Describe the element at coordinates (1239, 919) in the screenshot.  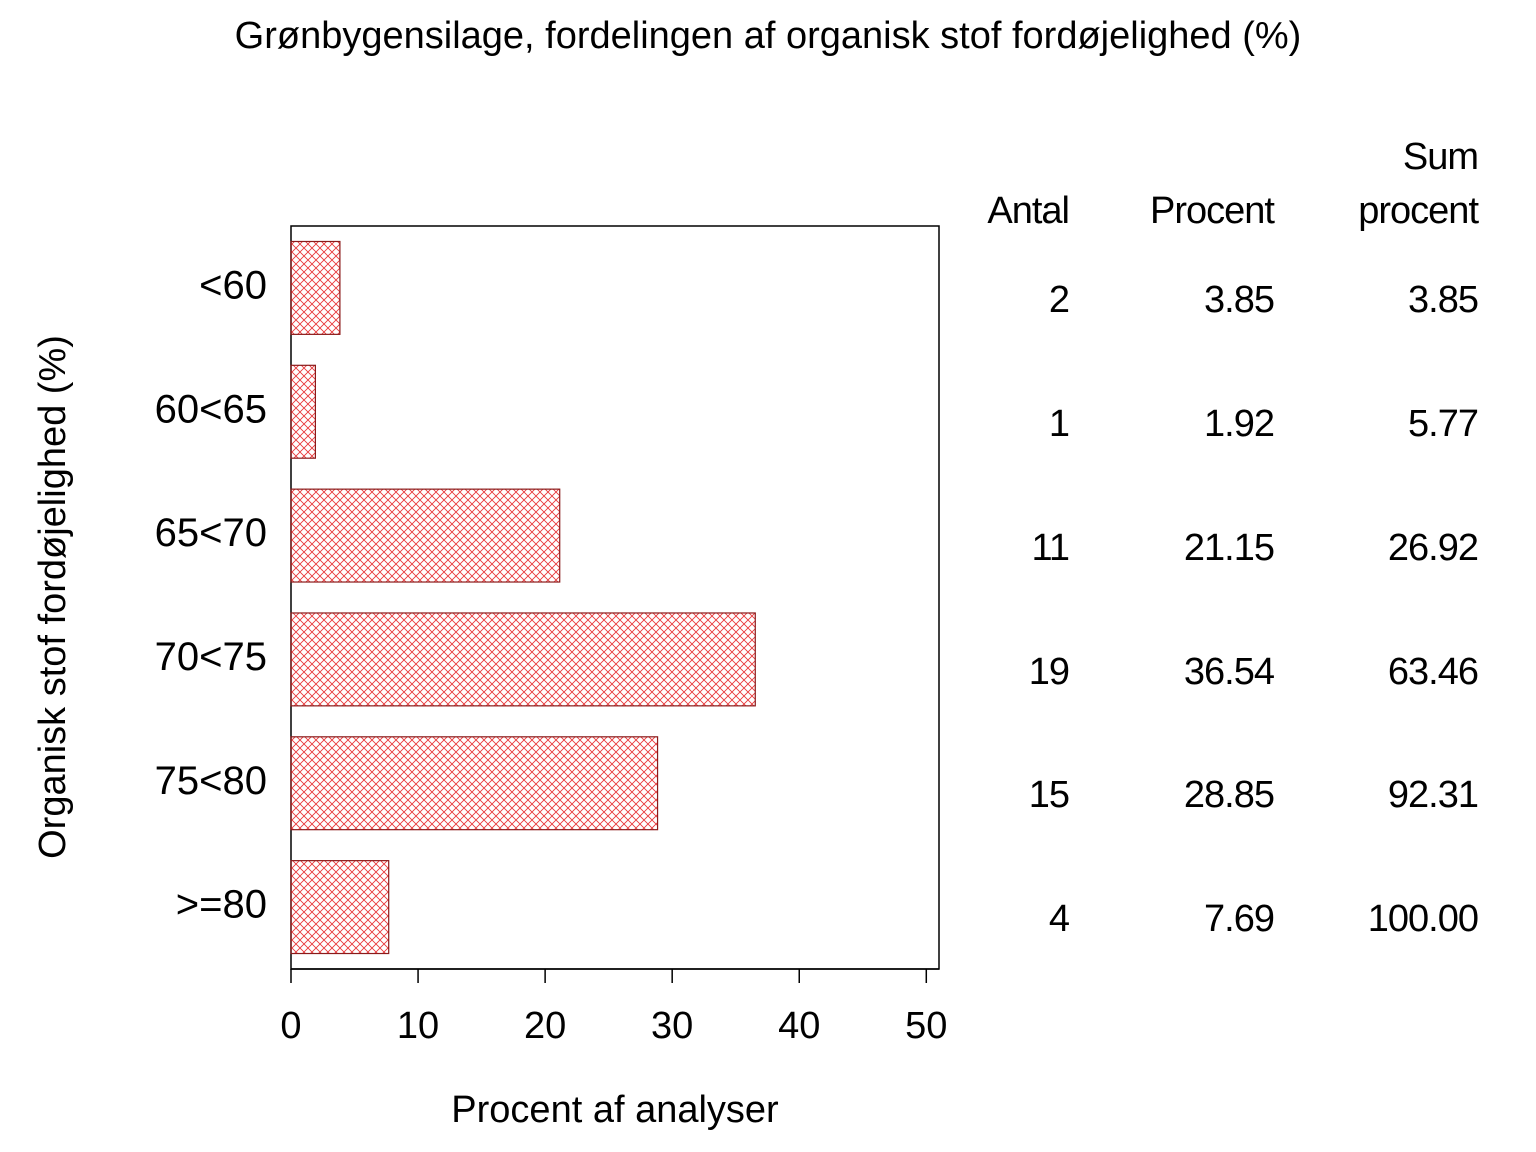
I see `percent-cell: 7.69` at that location.